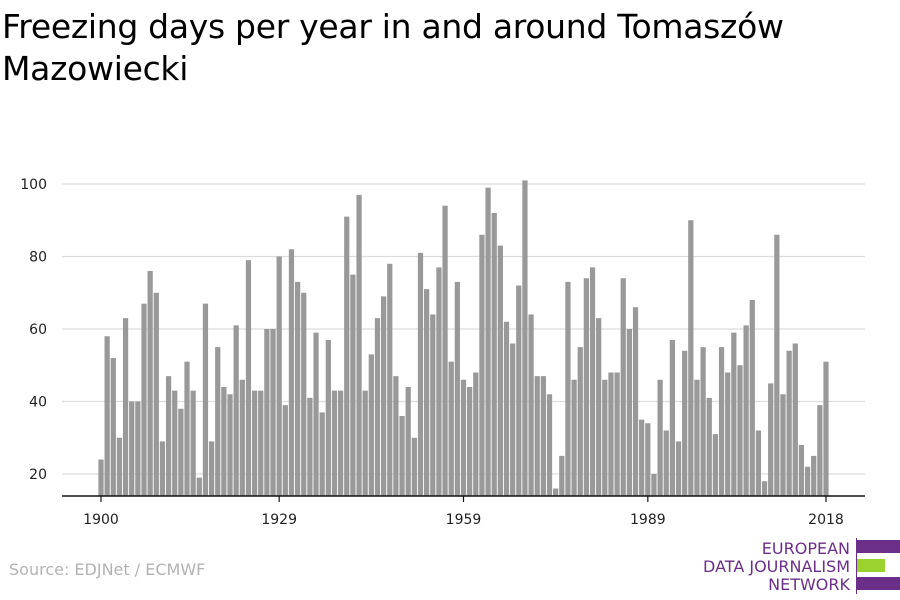  I want to click on bar-1994, so click(678, 469).